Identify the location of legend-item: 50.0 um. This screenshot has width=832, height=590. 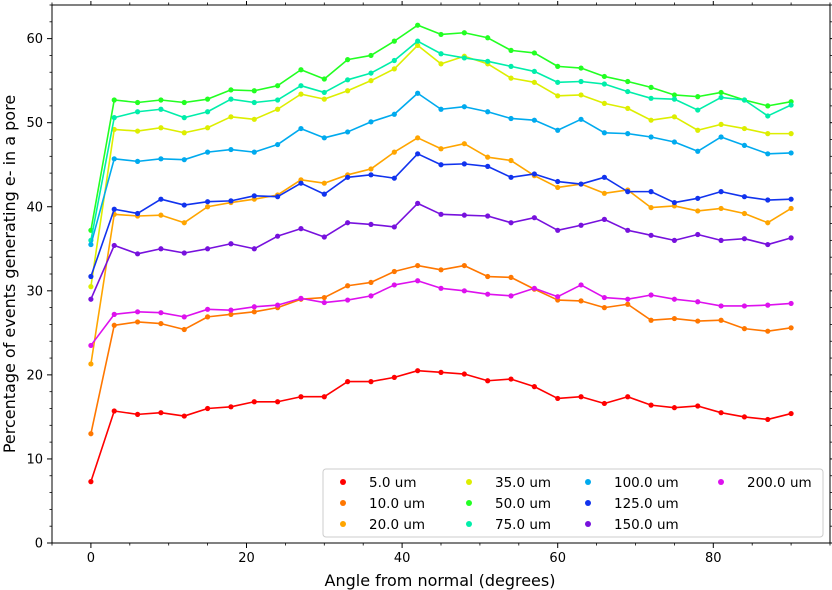
(508, 504).